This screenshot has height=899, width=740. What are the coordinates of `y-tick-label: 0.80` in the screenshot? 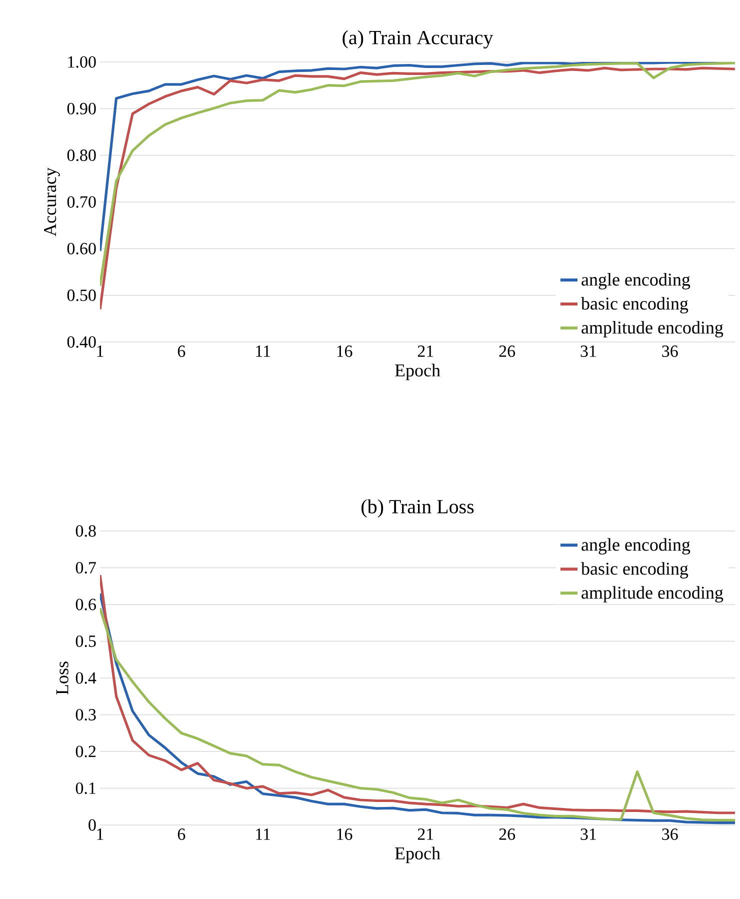 It's located at (81, 156).